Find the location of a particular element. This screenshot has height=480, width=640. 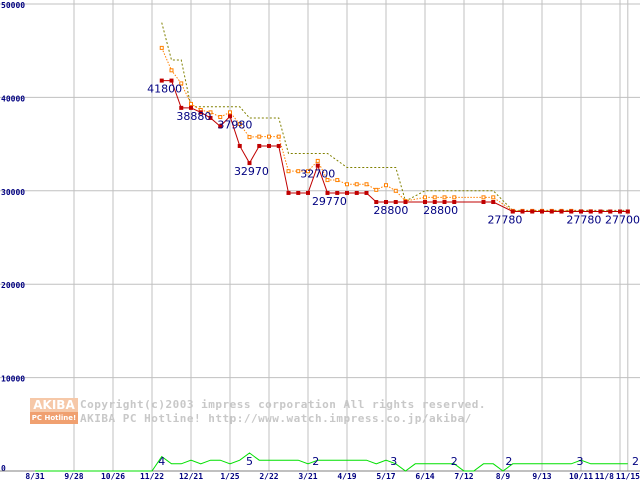

akiba-logo: AKIBA PC Hotline! is located at coordinates (54, 411).